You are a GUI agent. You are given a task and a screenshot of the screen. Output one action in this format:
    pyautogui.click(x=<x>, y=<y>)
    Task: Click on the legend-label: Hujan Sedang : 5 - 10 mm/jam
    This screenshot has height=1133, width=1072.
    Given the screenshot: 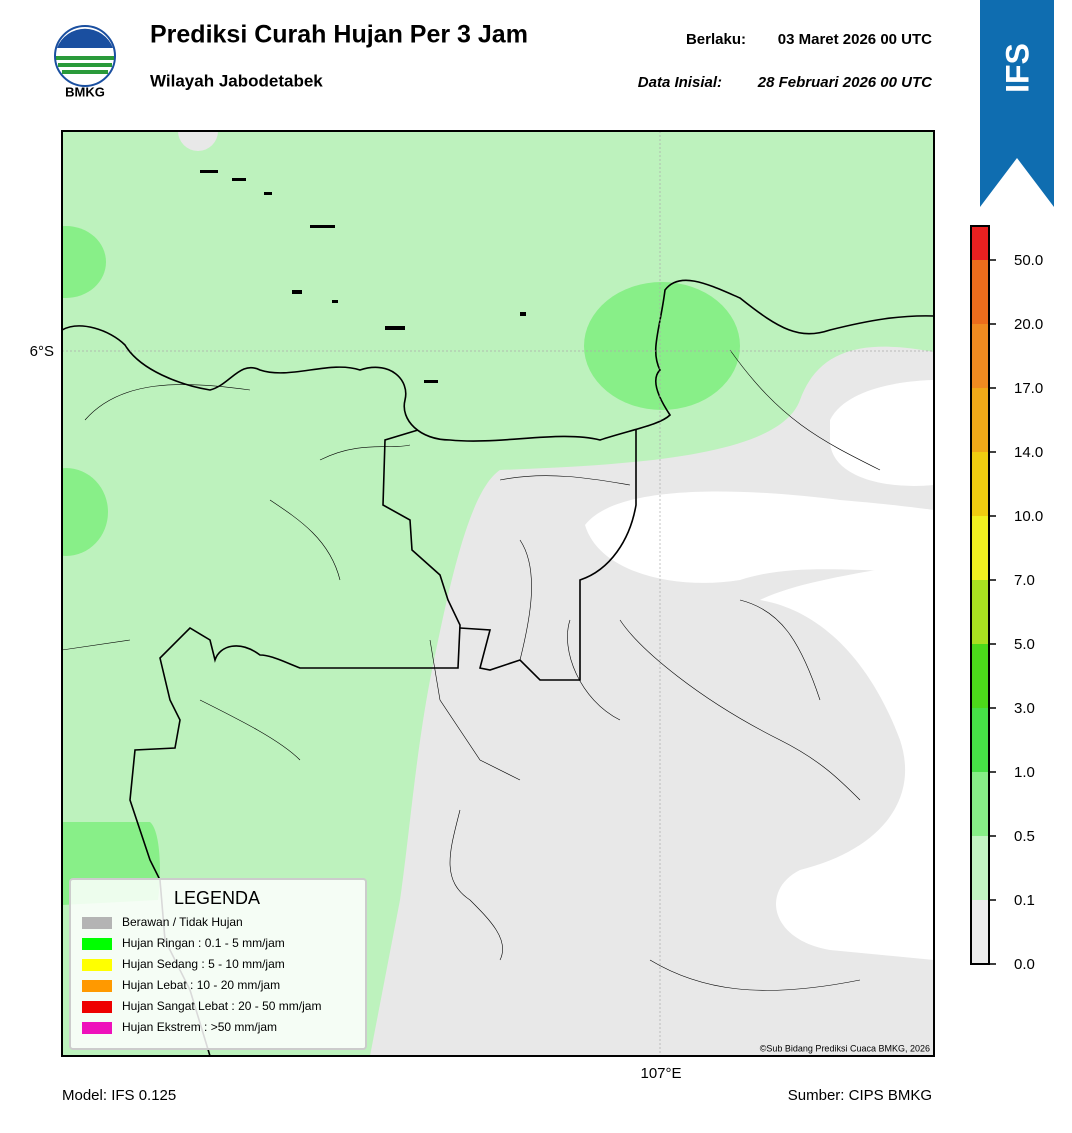 What is the action you would take?
    pyautogui.click(x=203, y=964)
    